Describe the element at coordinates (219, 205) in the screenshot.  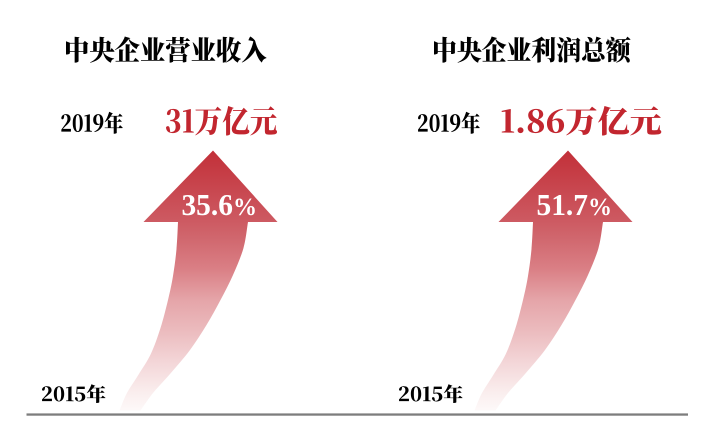
I see `svg-text: 35.6%` at that location.